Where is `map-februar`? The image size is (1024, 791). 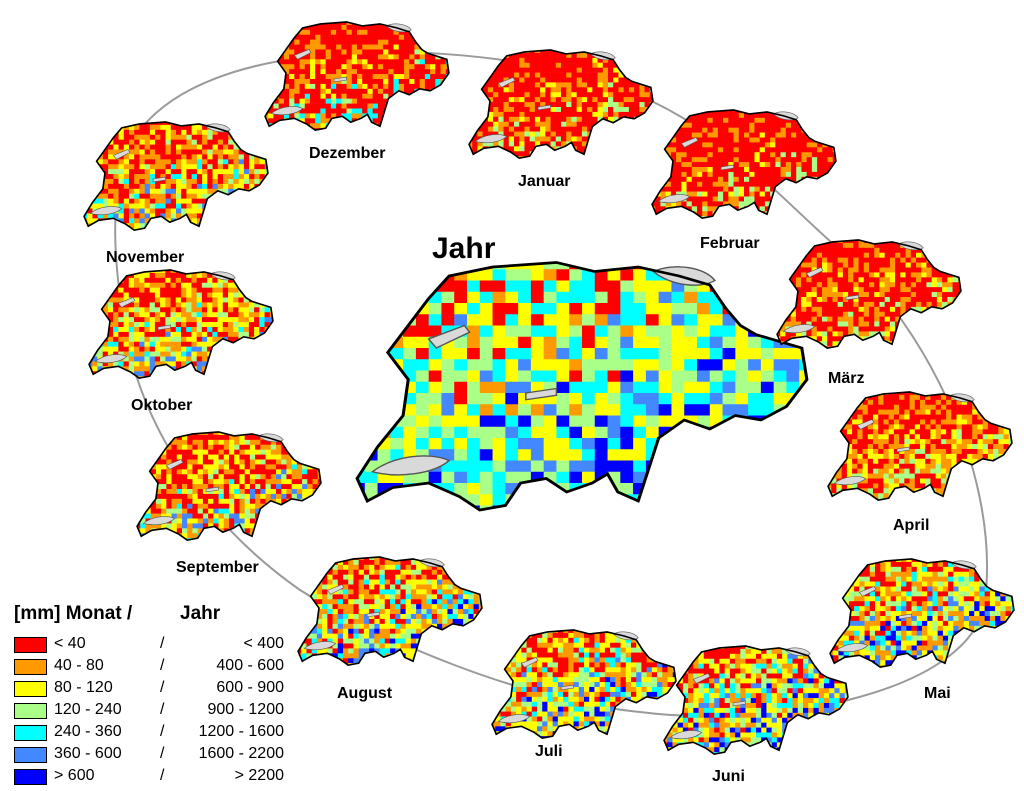
map-februar is located at coordinates (744, 167).